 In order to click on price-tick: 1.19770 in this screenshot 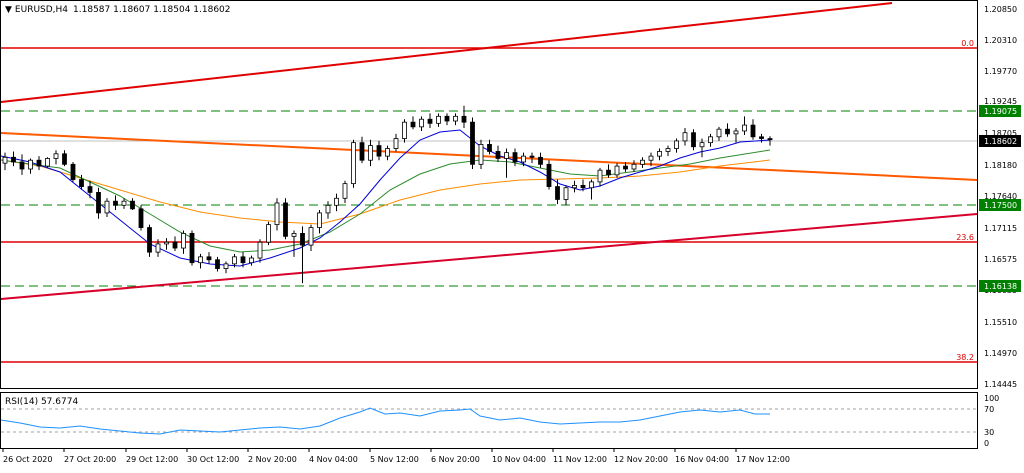, I will do `click(1000, 71)`.